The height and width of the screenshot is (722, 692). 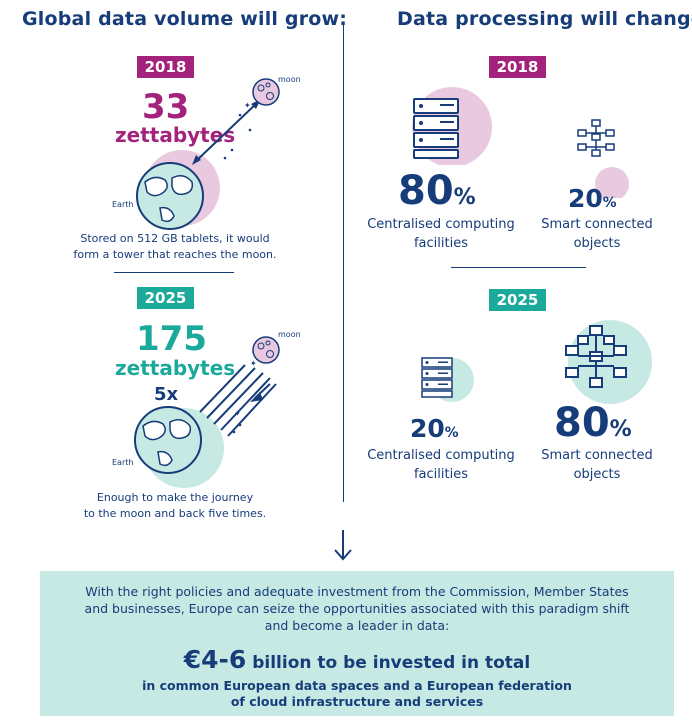 I want to click on year-badge-2025-right: 2025, so click(x=517, y=300).